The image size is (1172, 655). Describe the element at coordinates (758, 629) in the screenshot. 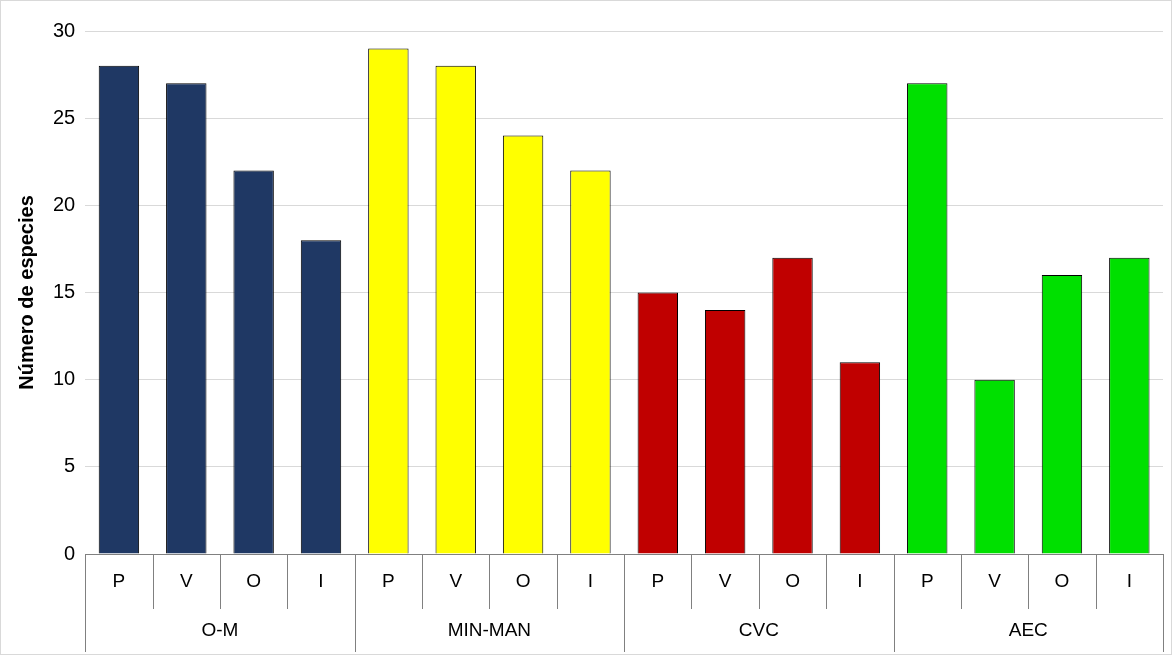

I see `x-tick-label: CVC` at that location.